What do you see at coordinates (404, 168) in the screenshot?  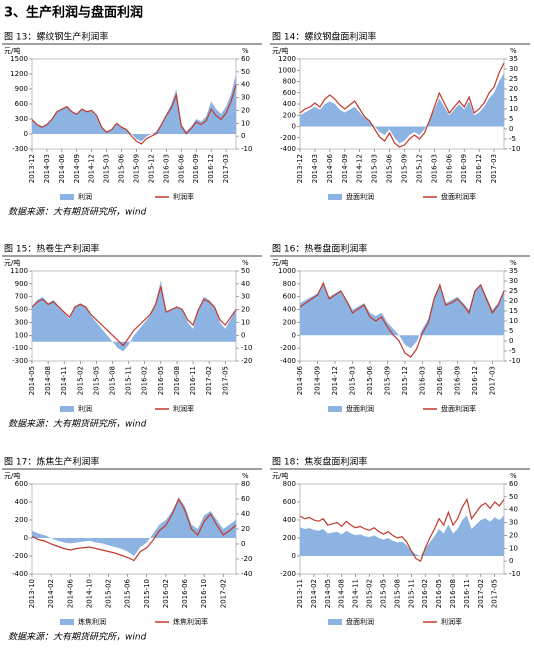 I see `x-tick-label: 2015-09` at bounding box center [404, 168].